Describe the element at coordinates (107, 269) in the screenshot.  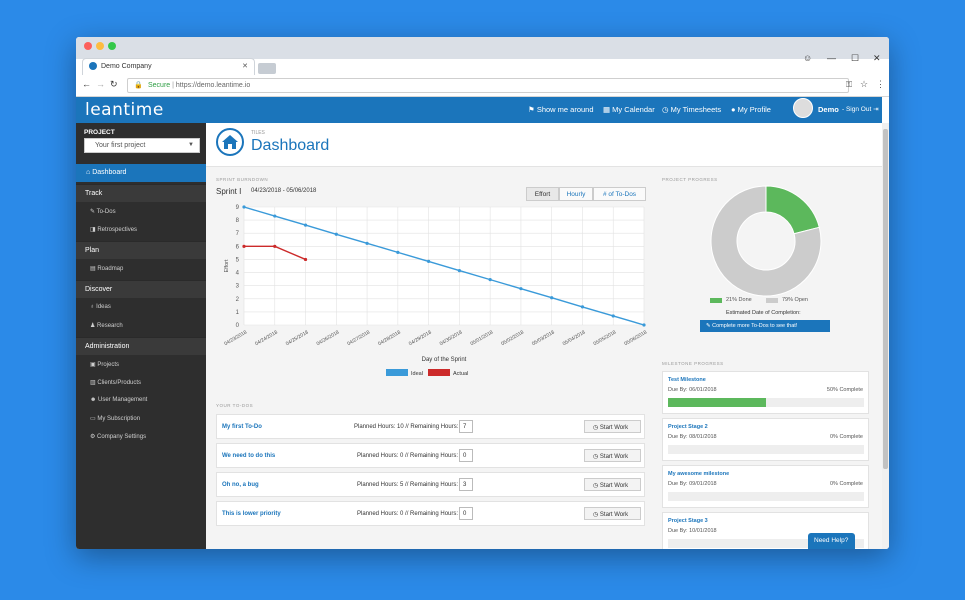
I see `sidebar-item-roadmap: ▤ Roadmap` at that location.